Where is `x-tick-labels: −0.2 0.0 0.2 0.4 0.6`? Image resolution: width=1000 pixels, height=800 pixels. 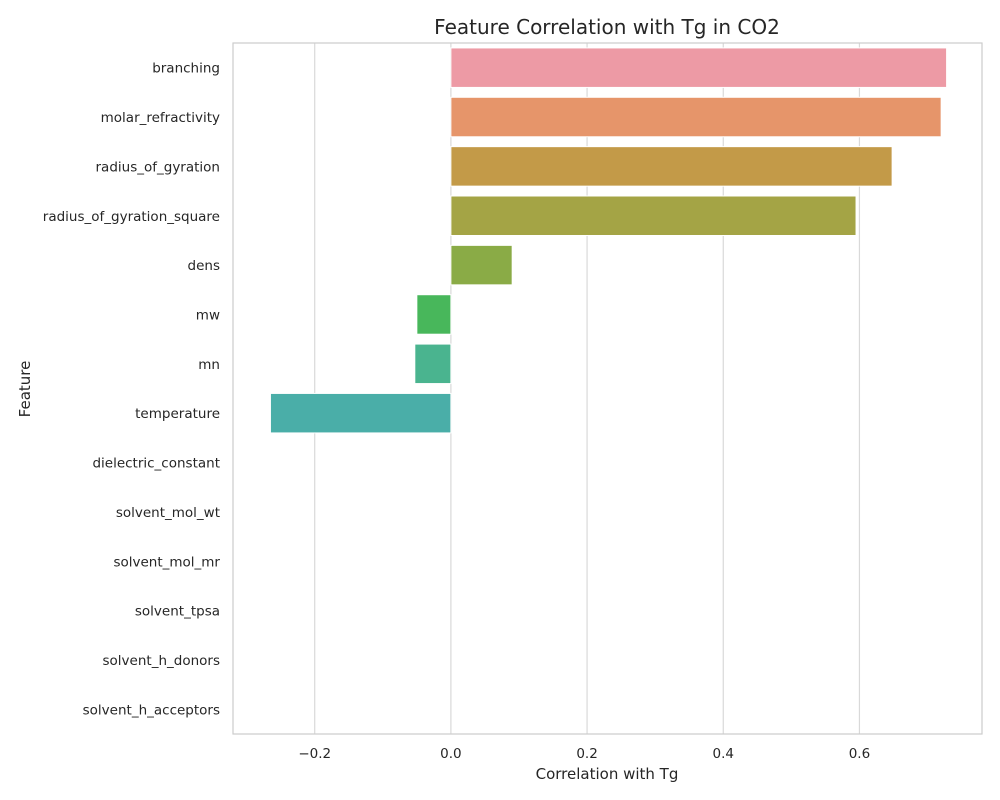
x-tick-labels: −0.2 0.0 0.2 0.4 0.6 is located at coordinates (584, 754).